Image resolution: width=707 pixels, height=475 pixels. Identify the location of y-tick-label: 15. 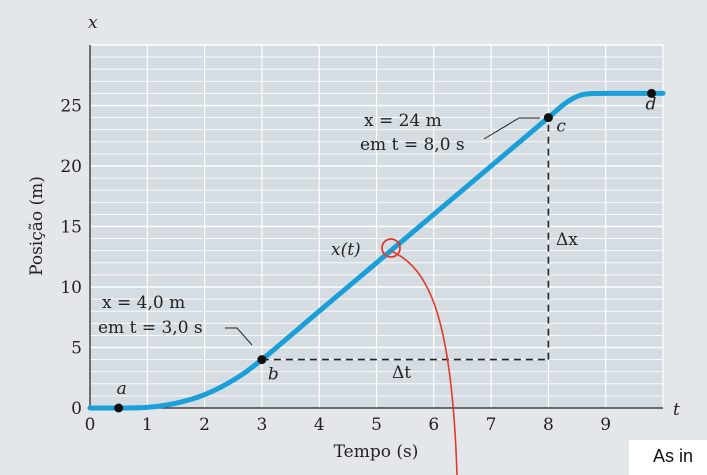
(71, 228).